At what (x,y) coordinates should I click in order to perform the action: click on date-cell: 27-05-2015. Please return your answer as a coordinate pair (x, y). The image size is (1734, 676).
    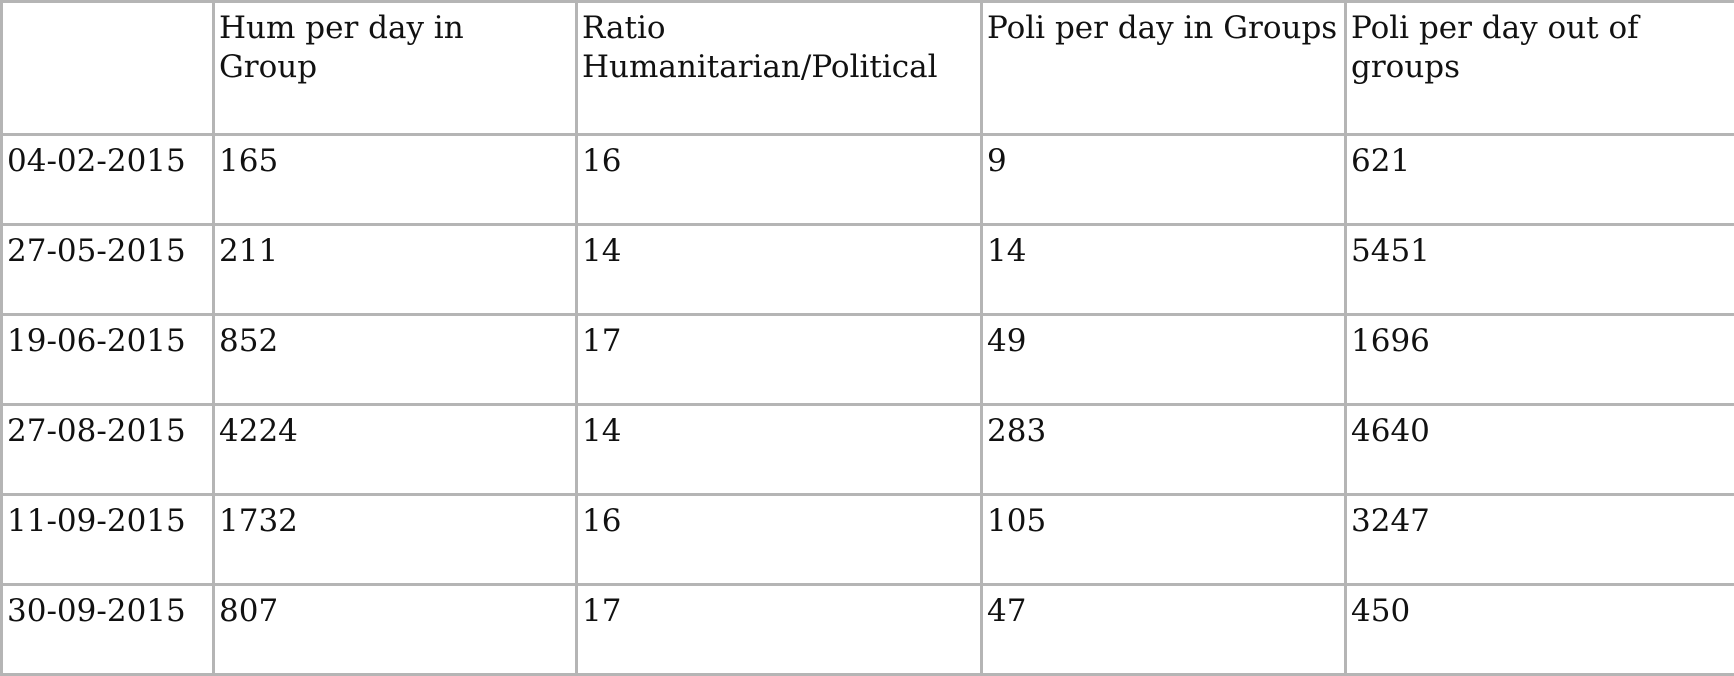
    Looking at the image, I should click on (108, 270).